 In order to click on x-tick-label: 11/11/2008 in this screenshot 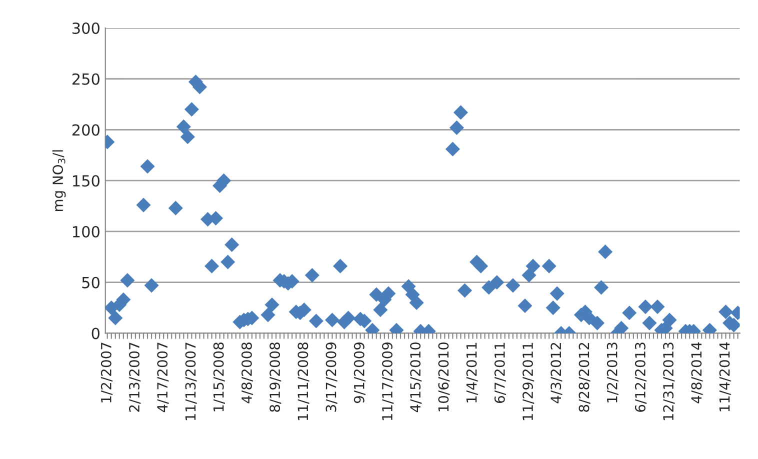, I will do `click(304, 381)`.